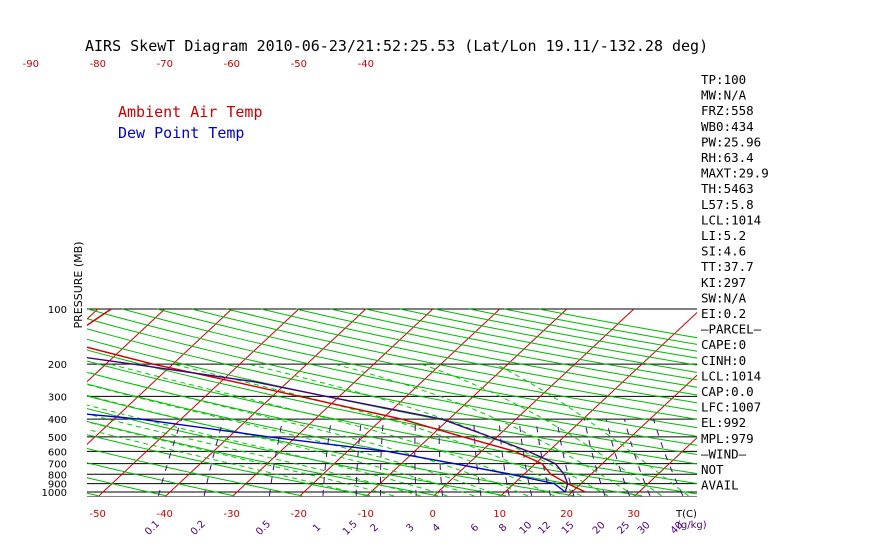 The image size is (870, 560). I want to click on temp-top-tick-label: -60, so click(232, 64).